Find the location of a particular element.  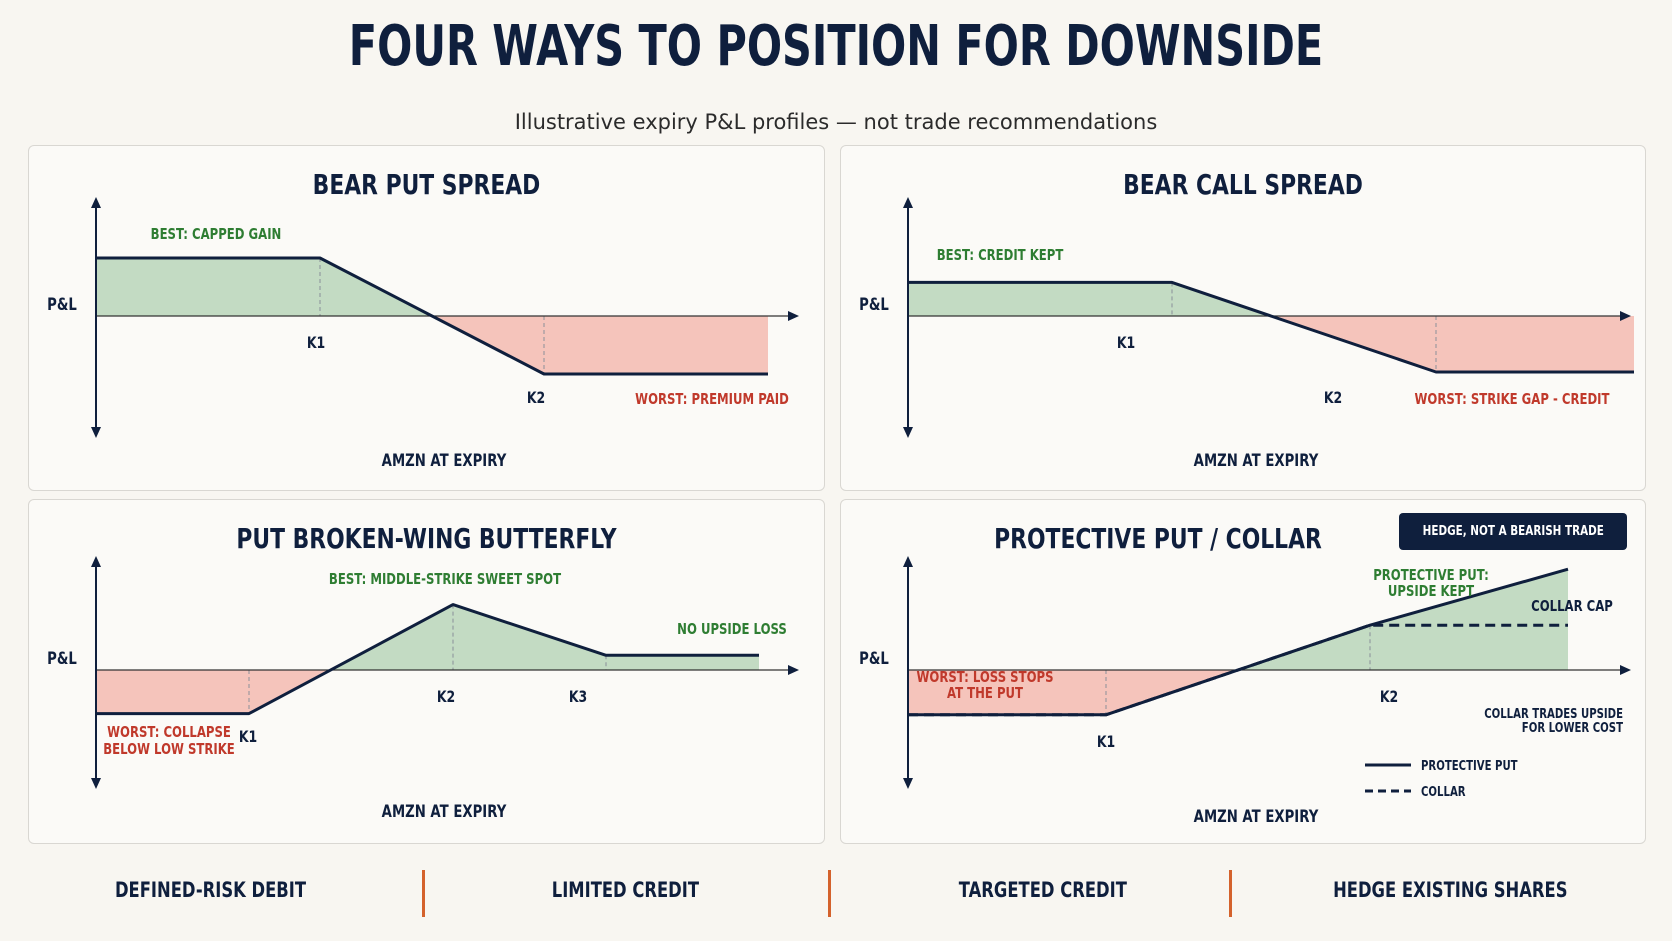

best-case-label: BEST: CREDIT KEPT is located at coordinates (1000, 256).